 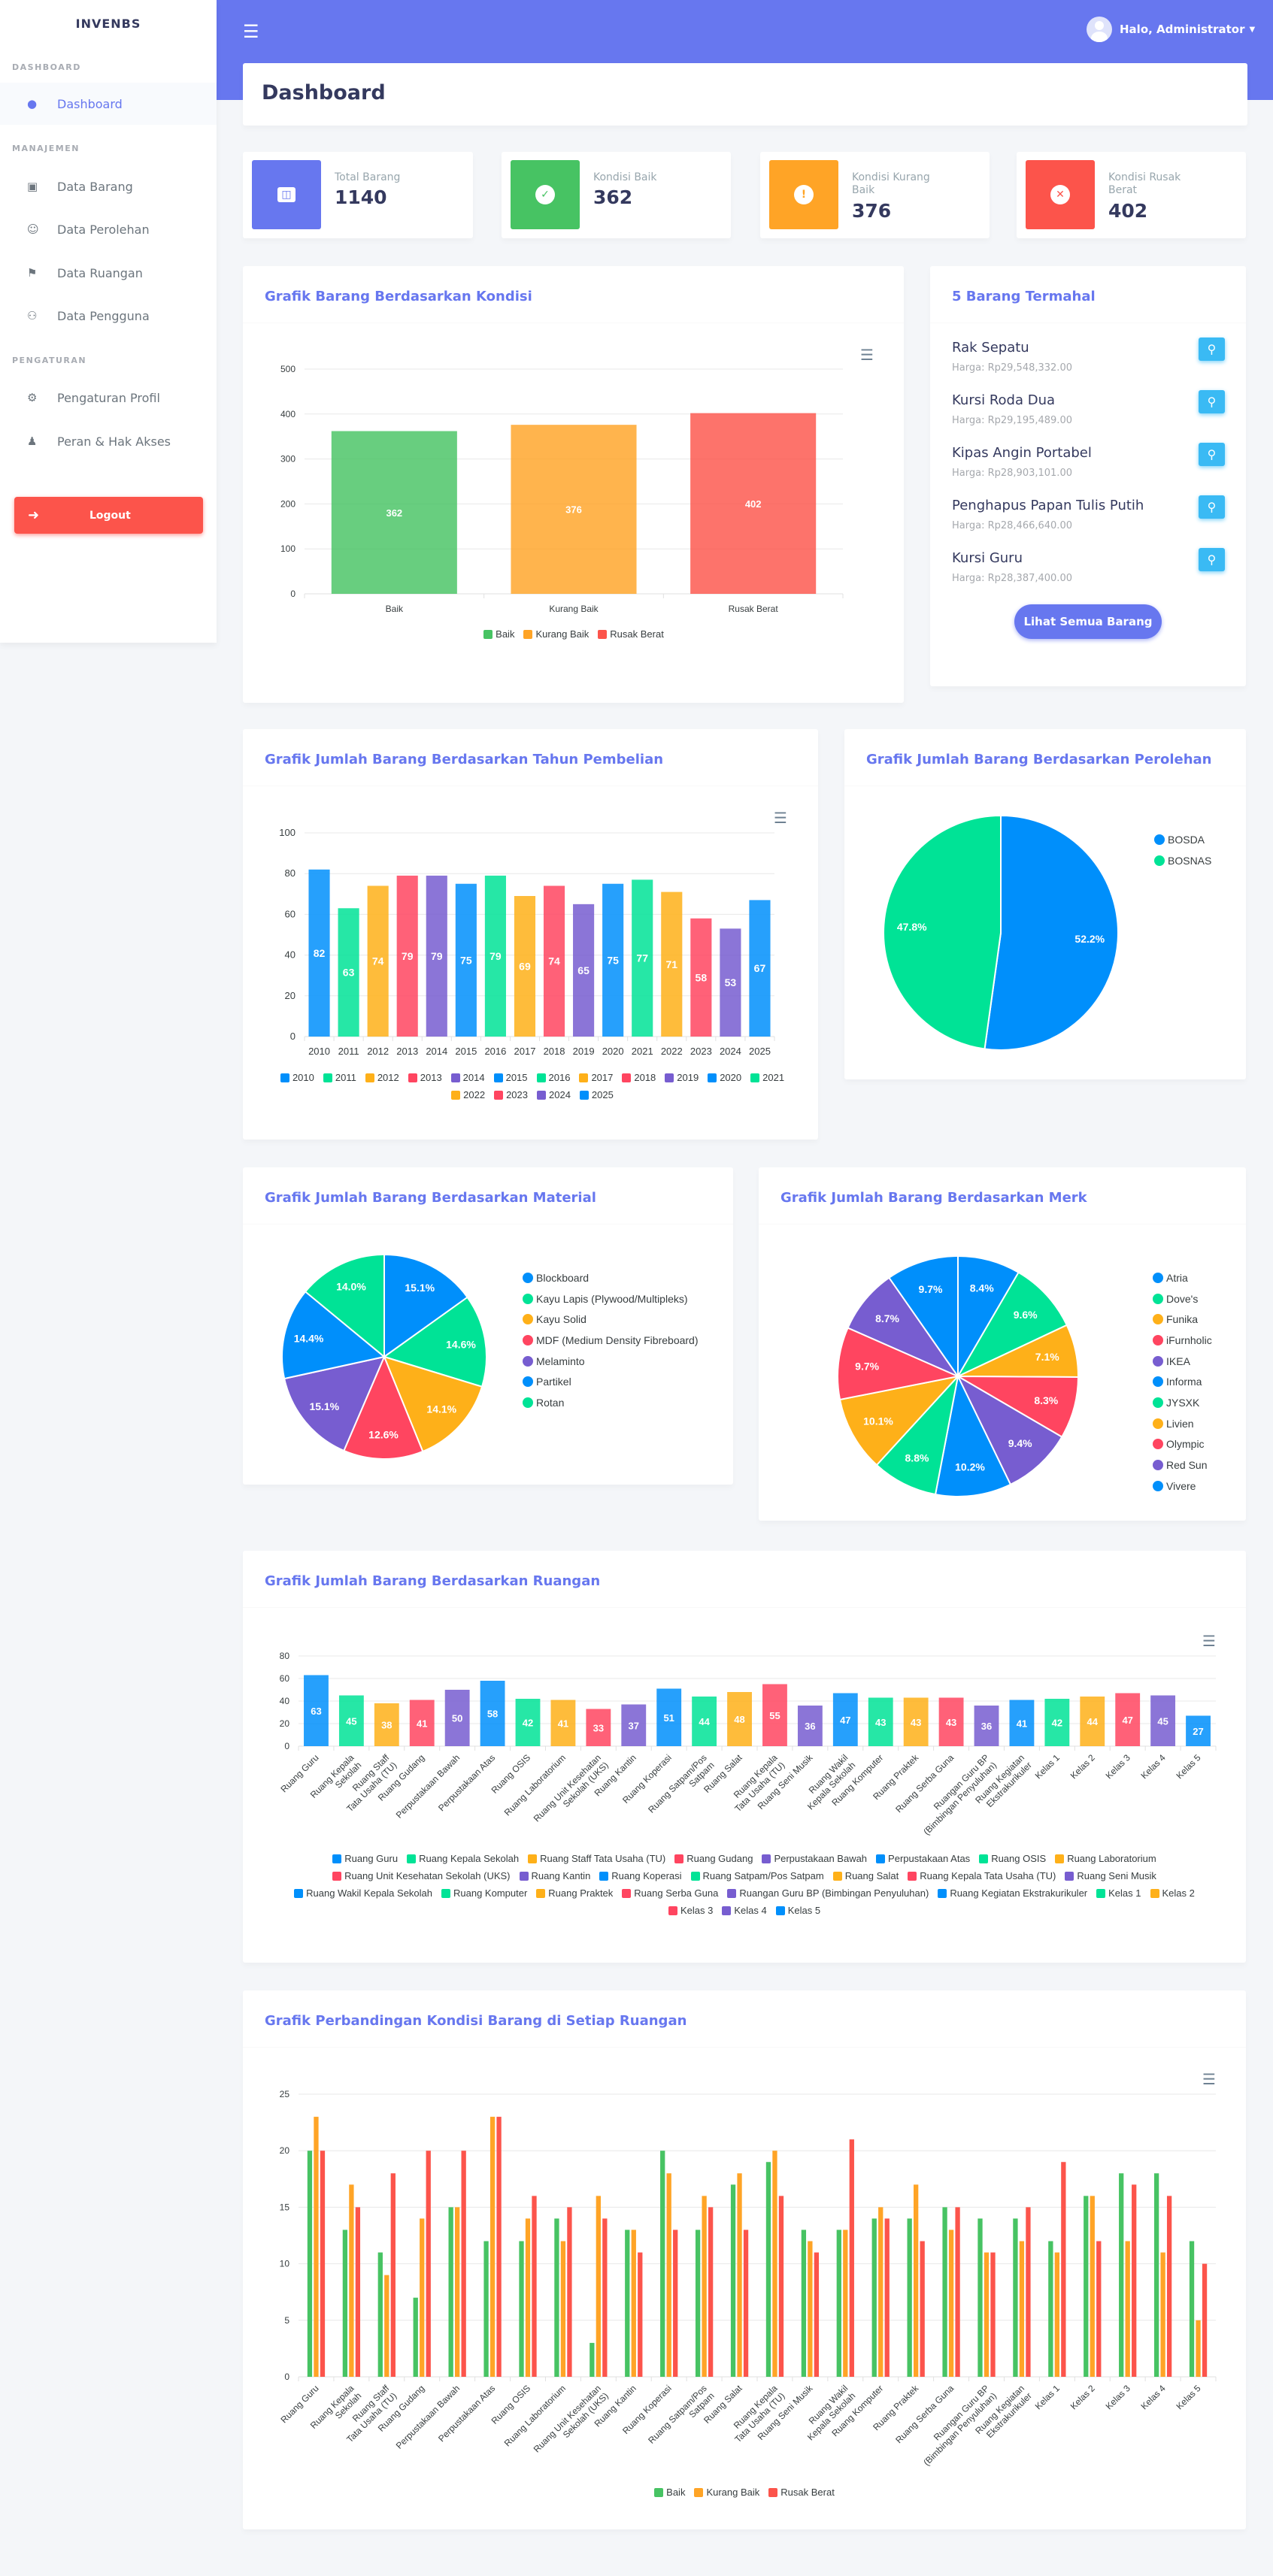 What do you see at coordinates (484, 1893) in the screenshot?
I see `legend-item: Ruang Komputer` at bounding box center [484, 1893].